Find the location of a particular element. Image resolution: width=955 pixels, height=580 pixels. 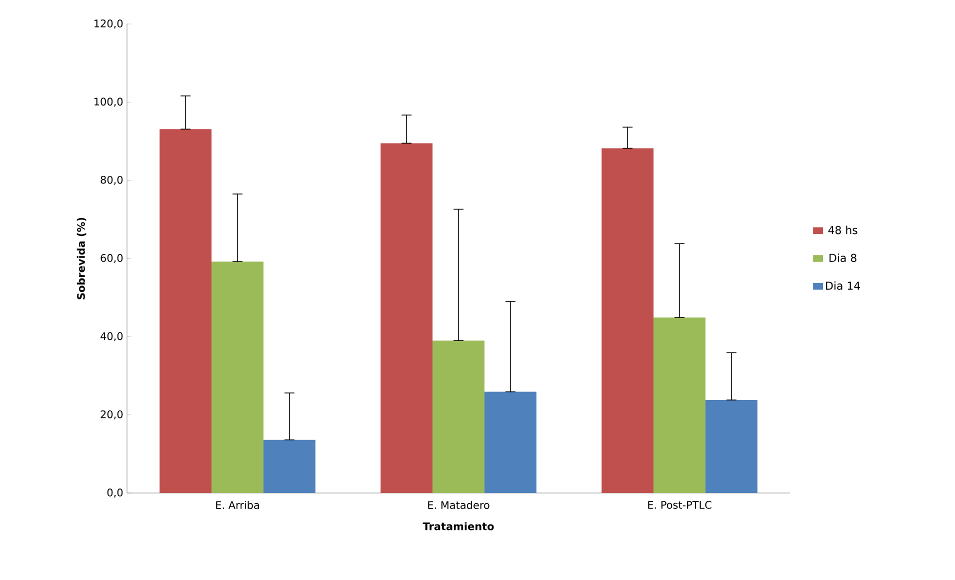

y-tick-label: 100,0 is located at coordinates (108, 102).